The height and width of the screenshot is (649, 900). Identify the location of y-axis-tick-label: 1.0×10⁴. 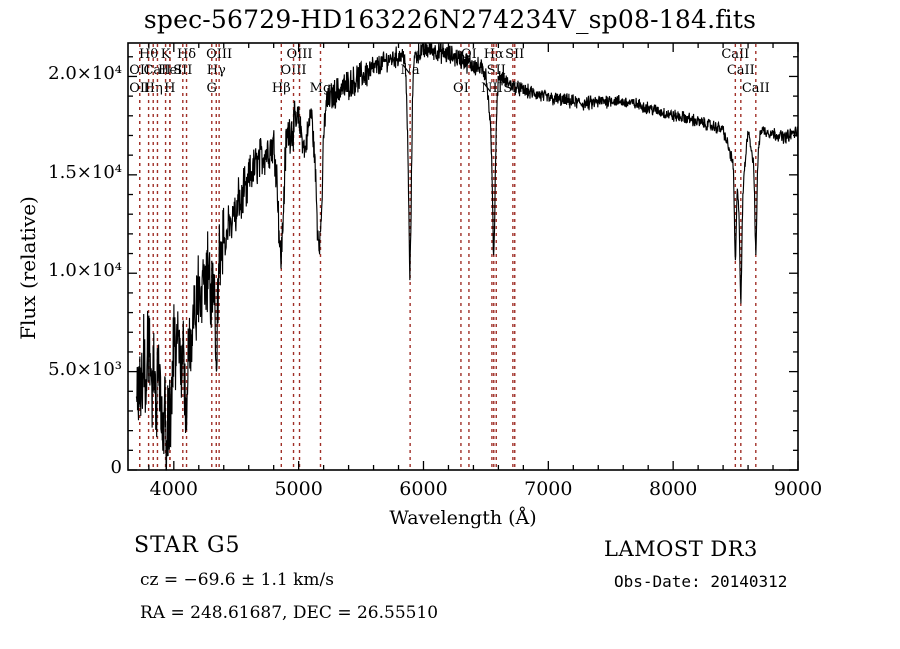
(85, 271).